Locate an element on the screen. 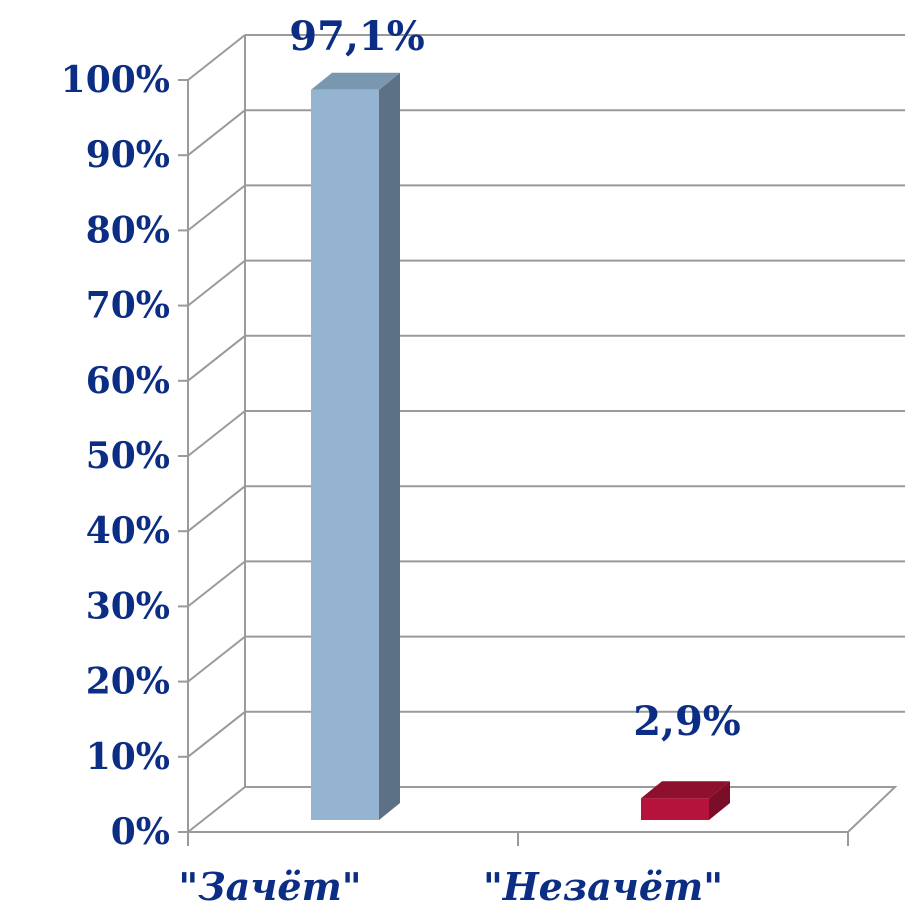  y-tick-label: 90% is located at coordinates (128, 155).